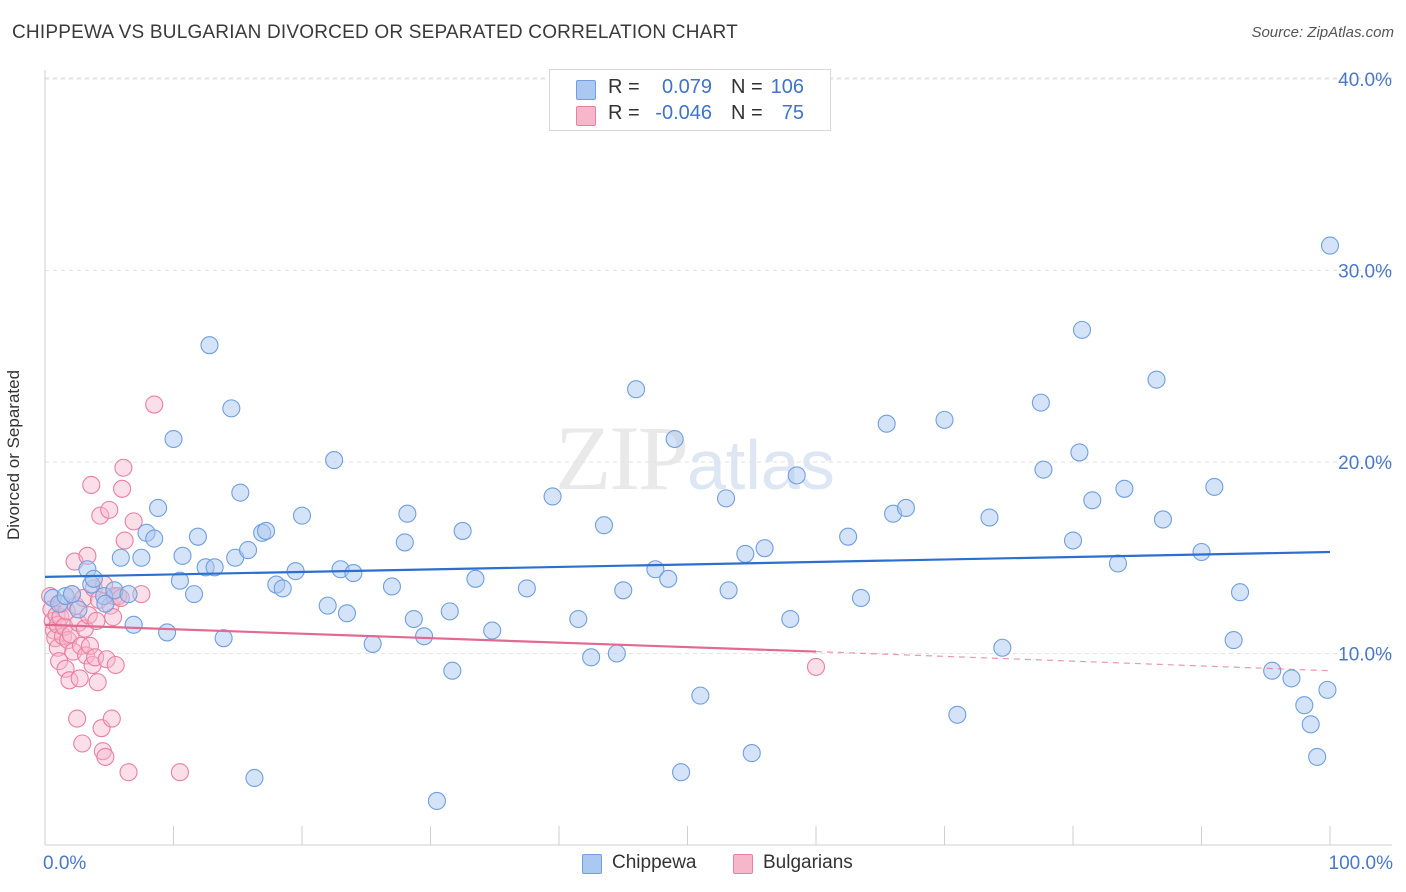 Image resolution: width=1406 pixels, height=892 pixels. Describe the element at coordinates (1073, 661) in the screenshot. I see `bulgarians-trend-extension` at that location.